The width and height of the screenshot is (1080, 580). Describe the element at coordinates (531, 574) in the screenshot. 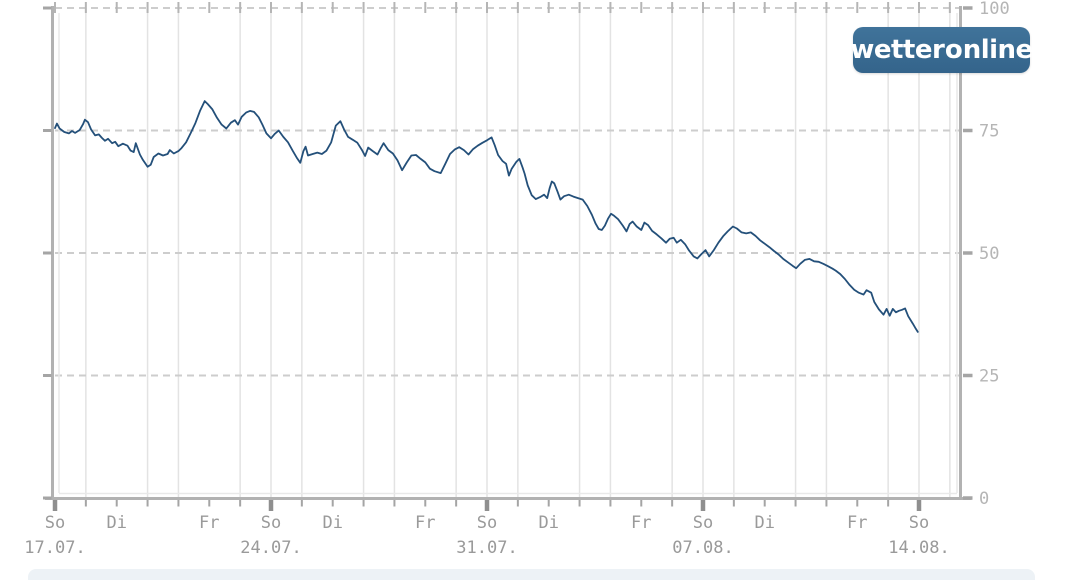

I see `bottom-scroll-strip` at that location.